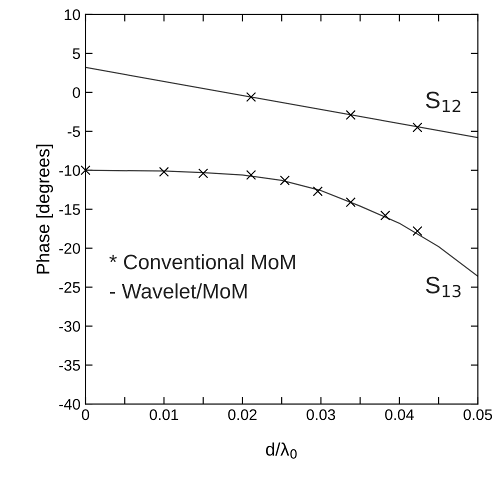 This screenshot has width=503, height=481. Describe the element at coordinates (86, 414) in the screenshot. I see `x-tick-label: 0` at that location.